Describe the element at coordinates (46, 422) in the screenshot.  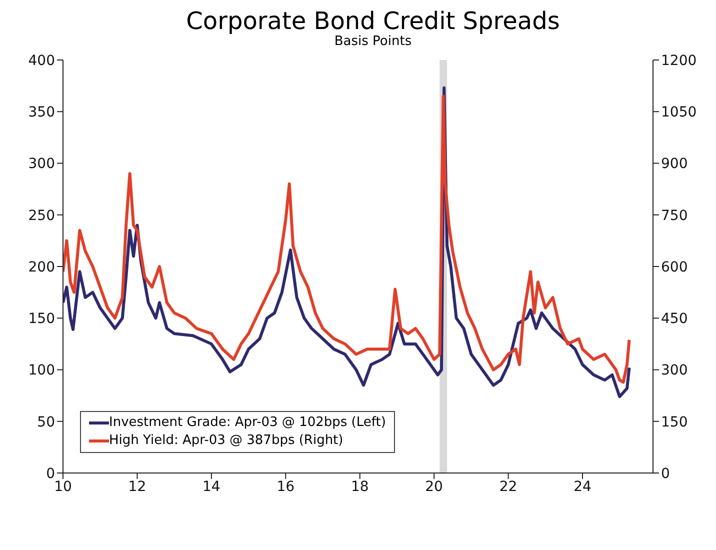
I see `y-tick-label: 50` at that location.